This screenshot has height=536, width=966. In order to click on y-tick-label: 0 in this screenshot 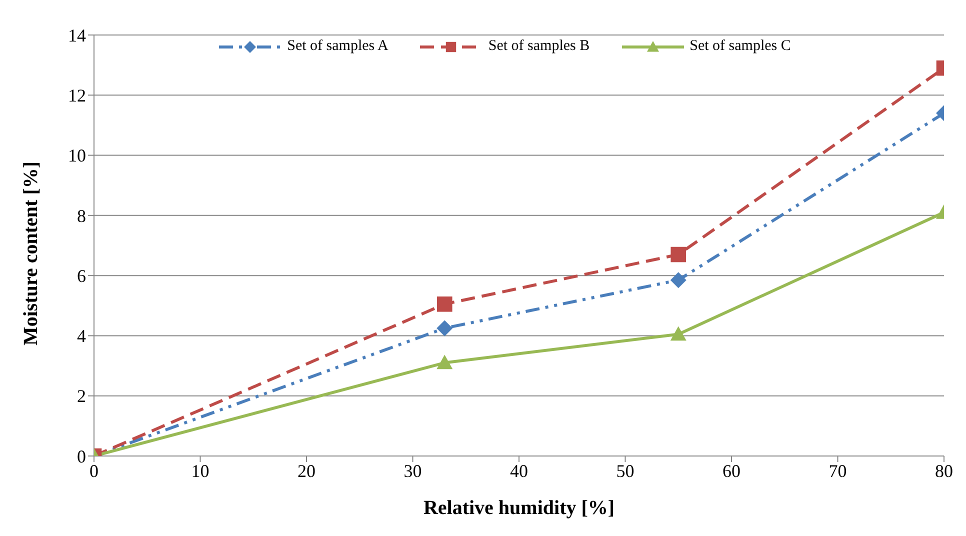, I will do `click(81, 456)`.